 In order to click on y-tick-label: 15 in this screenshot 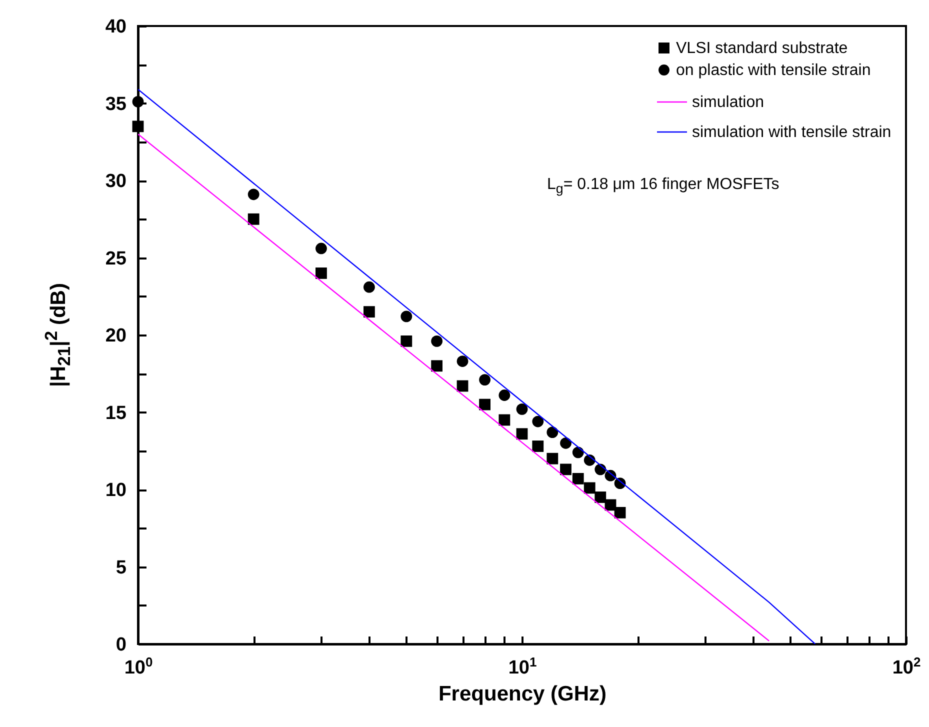, I will do `click(116, 413)`.